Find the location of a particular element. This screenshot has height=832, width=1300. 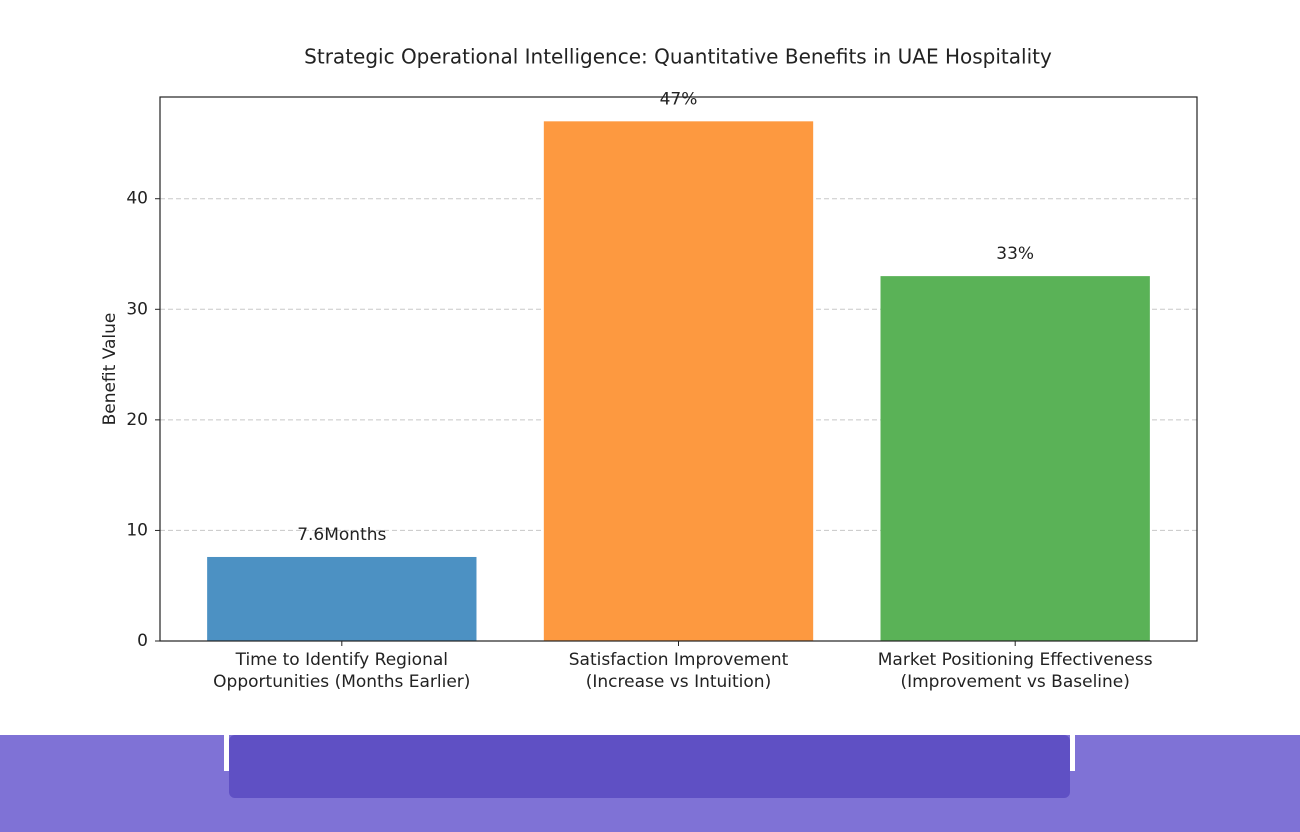

value-label: 7.6Months is located at coordinates (341, 535).